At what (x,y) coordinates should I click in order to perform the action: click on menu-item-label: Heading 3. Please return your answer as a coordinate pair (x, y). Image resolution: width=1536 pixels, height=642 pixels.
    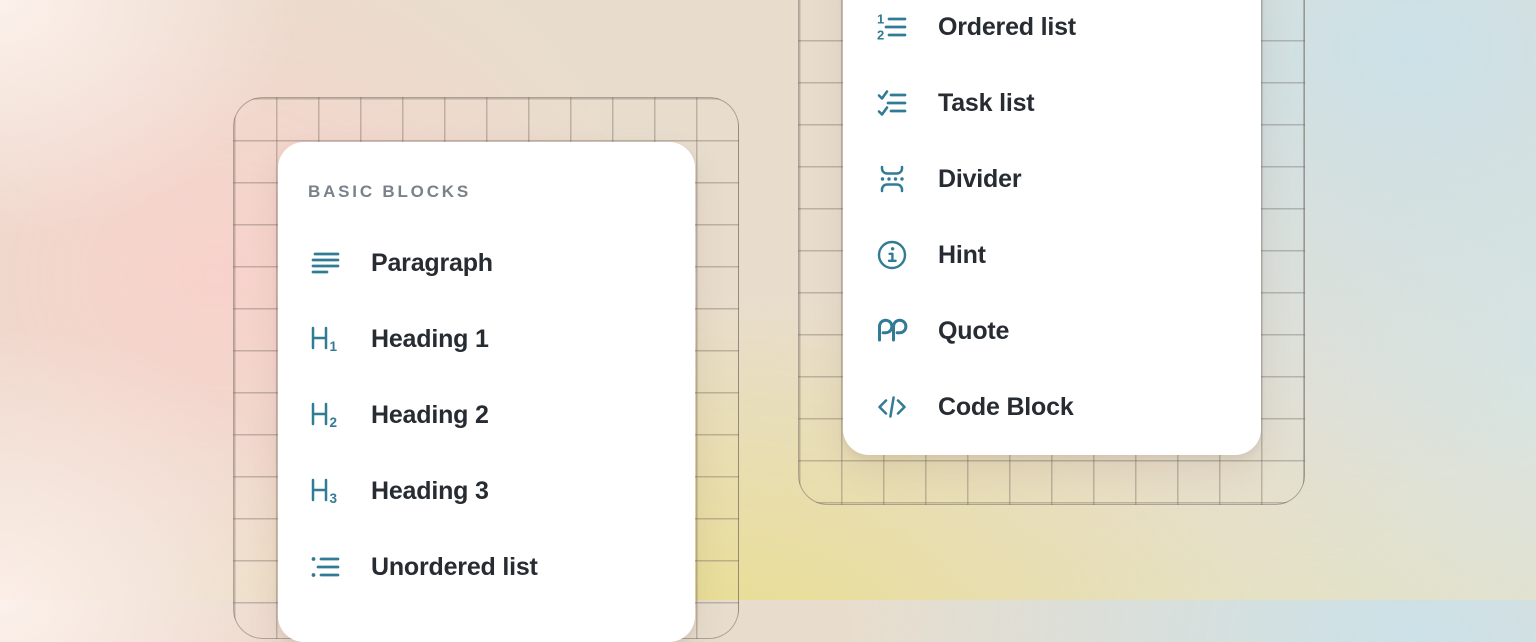
    Looking at the image, I should click on (430, 490).